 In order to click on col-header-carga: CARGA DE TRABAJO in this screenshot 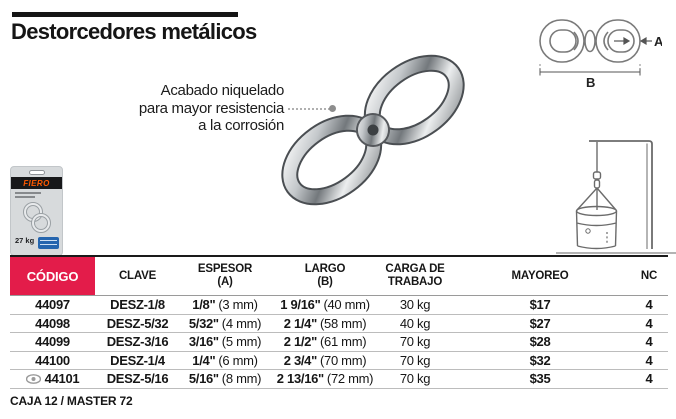, I will do `click(415, 275)`.